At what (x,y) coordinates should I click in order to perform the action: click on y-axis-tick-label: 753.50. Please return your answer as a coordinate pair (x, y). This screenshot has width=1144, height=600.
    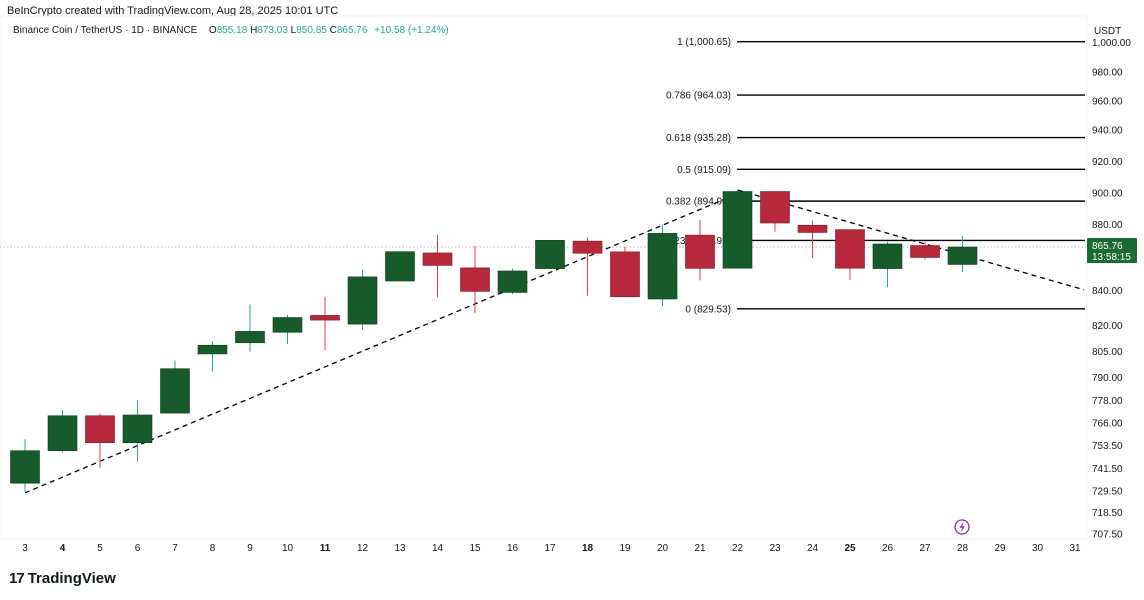
    Looking at the image, I should click on (1107, 446).